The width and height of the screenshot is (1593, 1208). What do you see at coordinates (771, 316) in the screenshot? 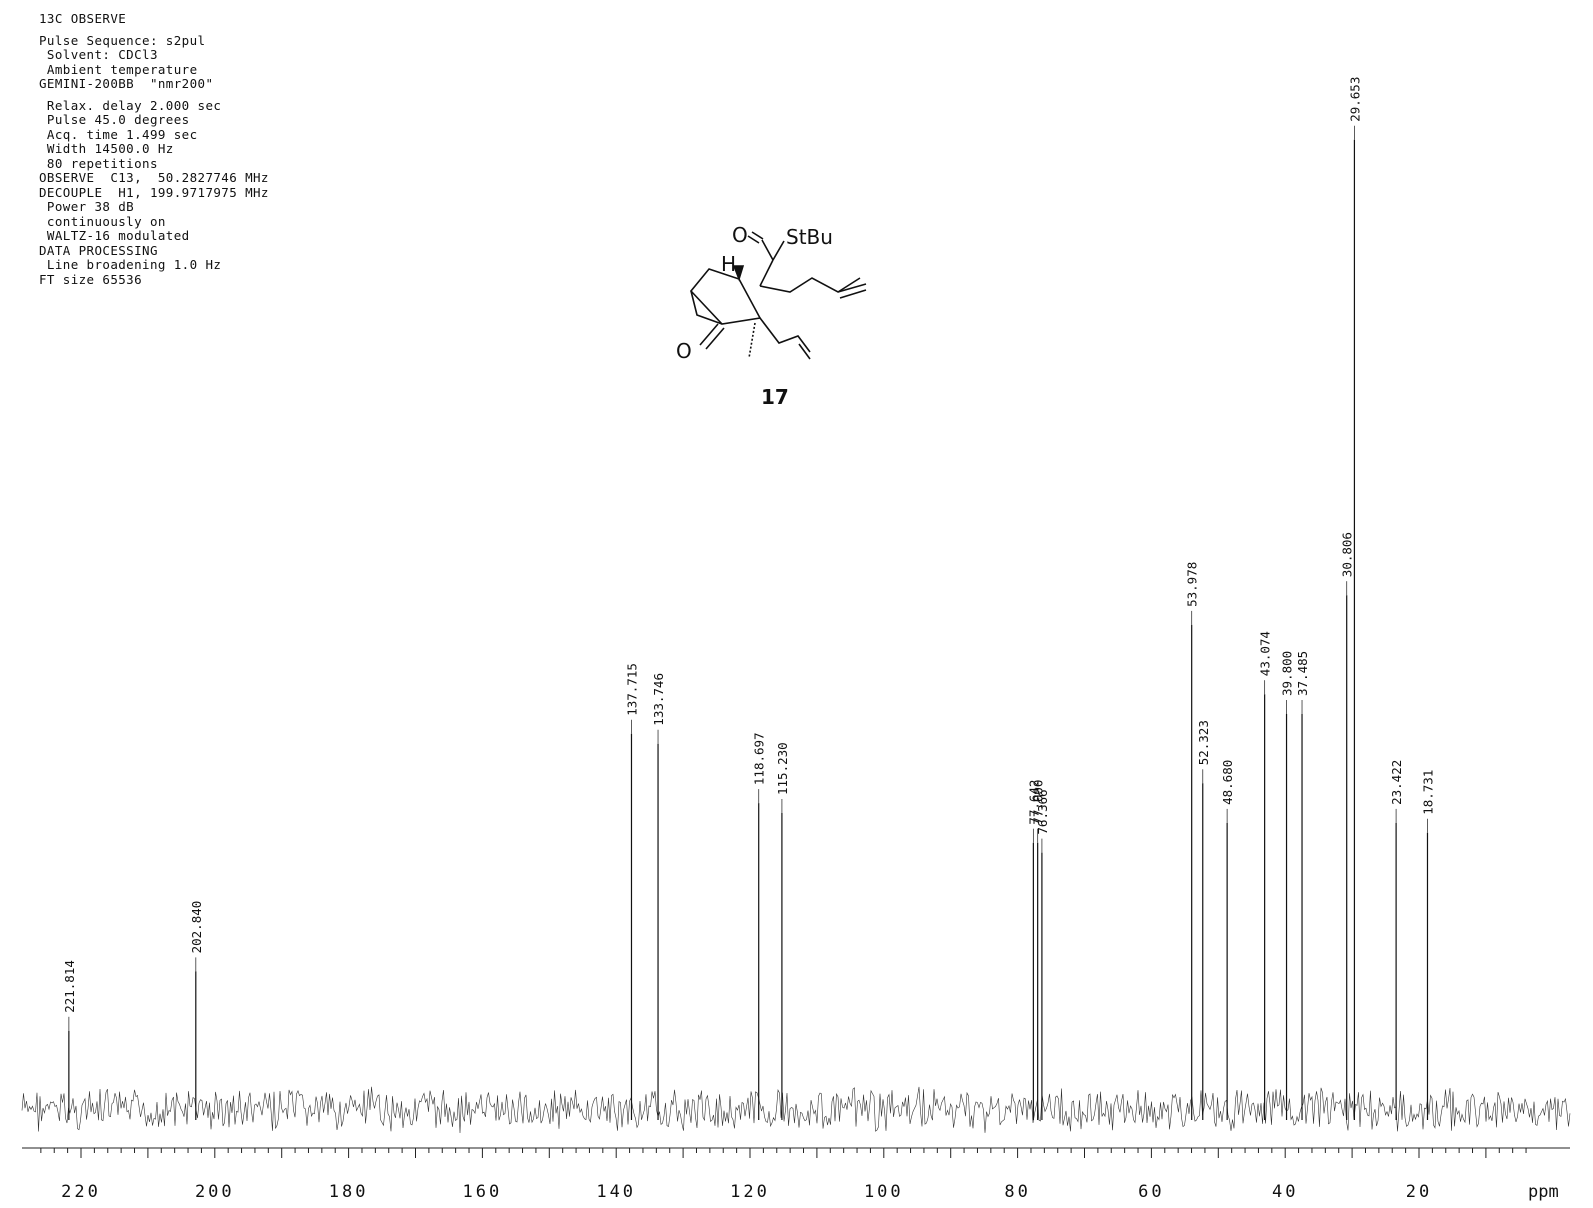
I see `molecule-structure: O StBu H O 17` at bounding box center [771, 316].